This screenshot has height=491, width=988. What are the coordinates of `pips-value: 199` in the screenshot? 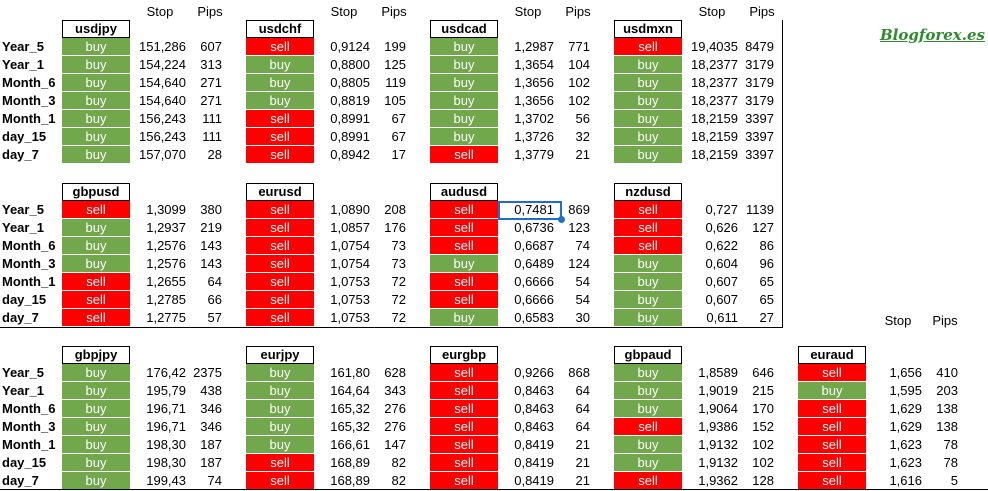 It's located at (395, 46).